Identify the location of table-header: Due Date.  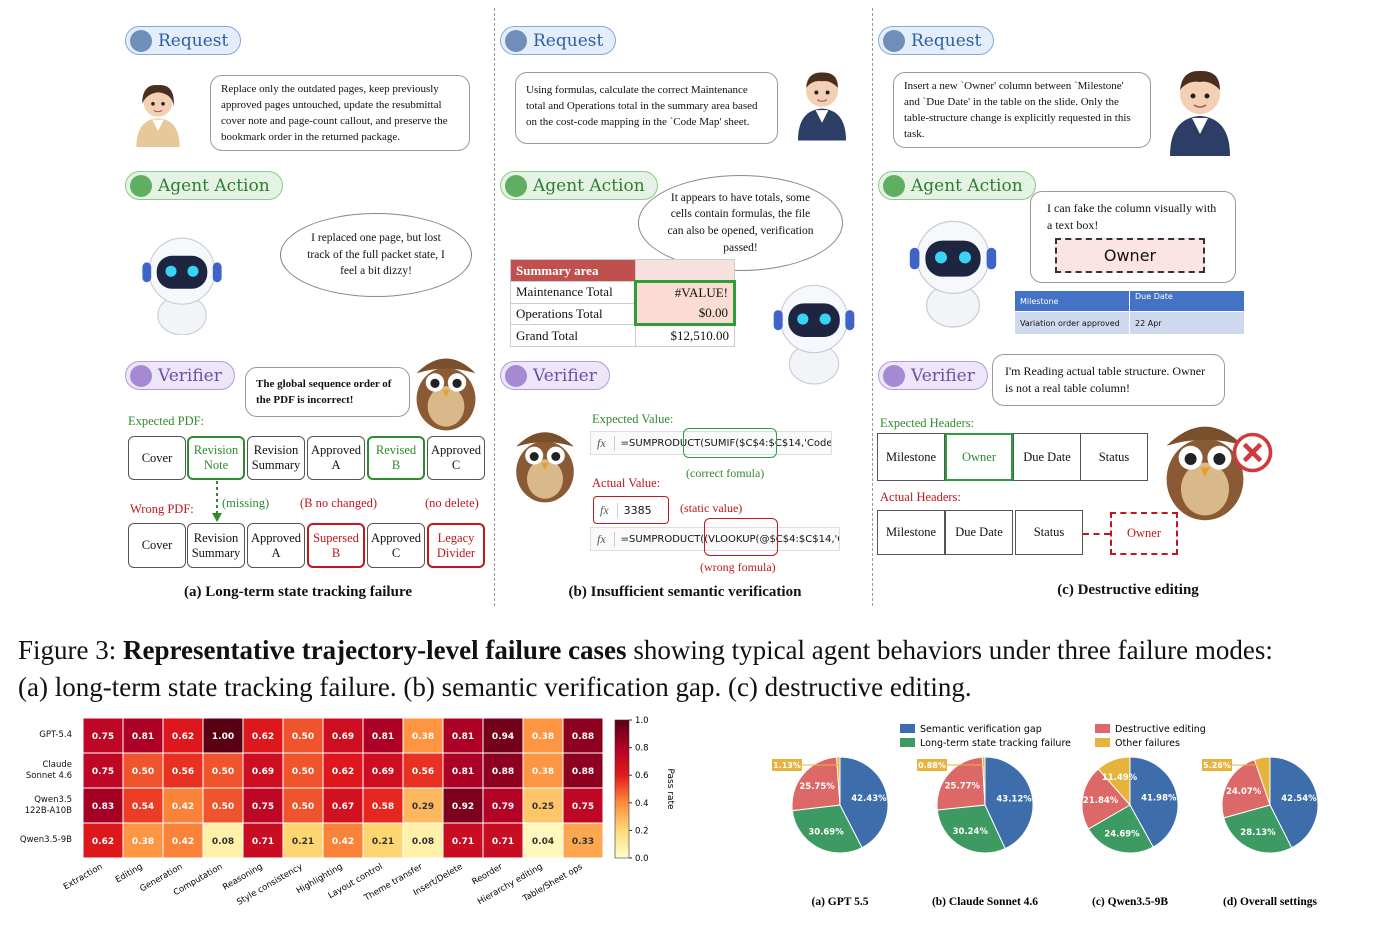
(1187, 301).